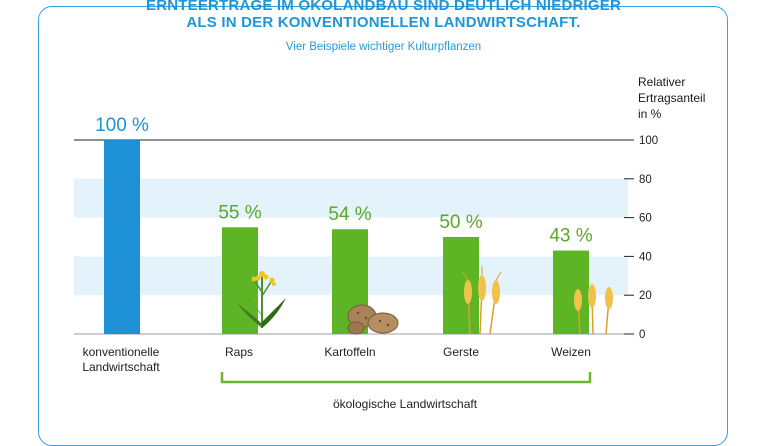 This screenshot has height=446, width=767. What do you see at coordinates (571, 352) in the screenshot?
I see `category-label-weizen: Weizen` at bounding box center [571, 352].